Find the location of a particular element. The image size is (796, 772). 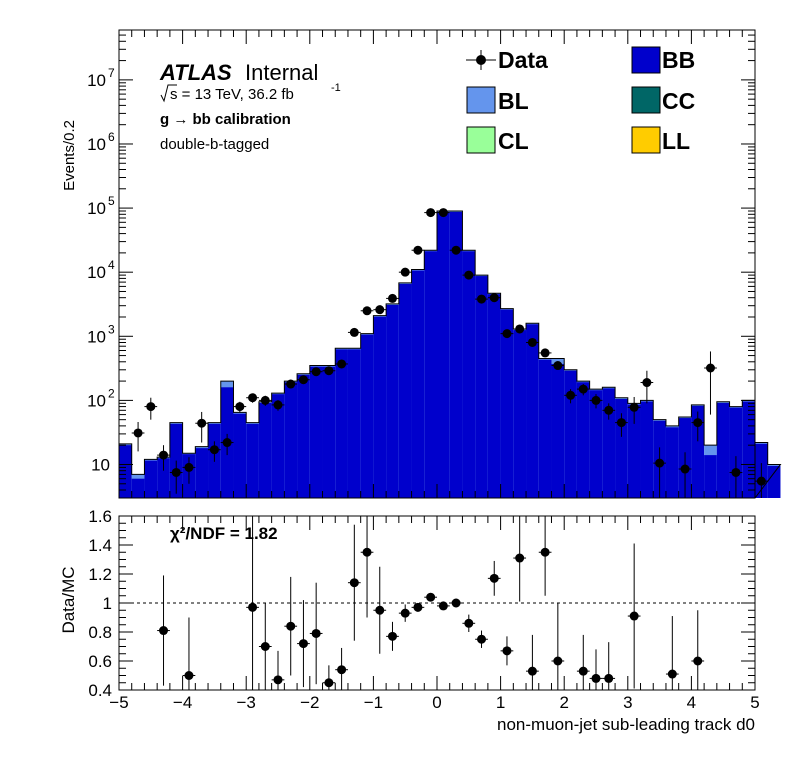

y-tick-exponent: 6 is located at coordinates (111, 137).